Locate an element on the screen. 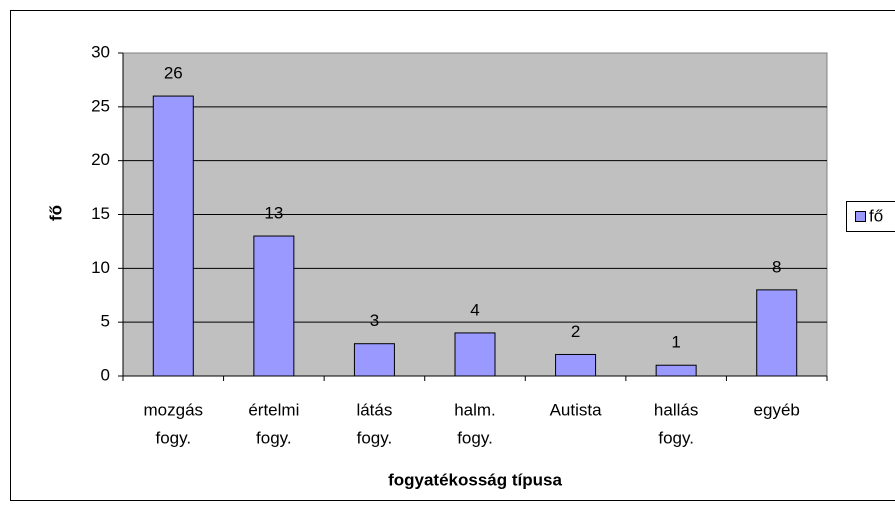  y-tick-label: 0 is located at coordinates (105, 374).